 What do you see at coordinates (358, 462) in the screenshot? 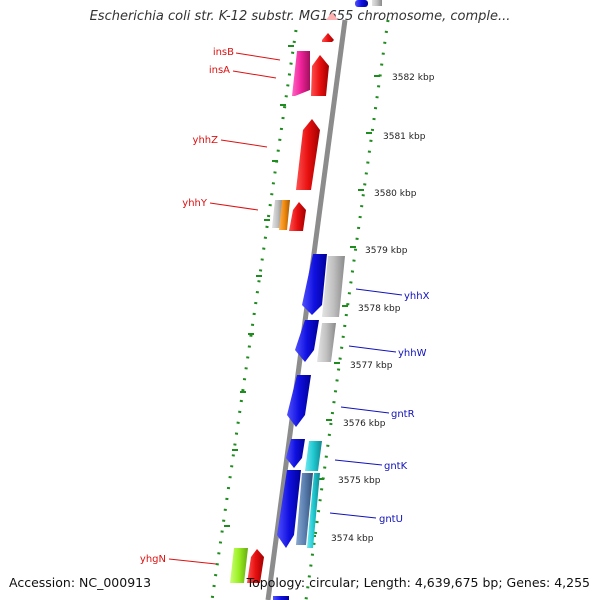
I see `label-line-gntK` at bounding box center [358, 462].